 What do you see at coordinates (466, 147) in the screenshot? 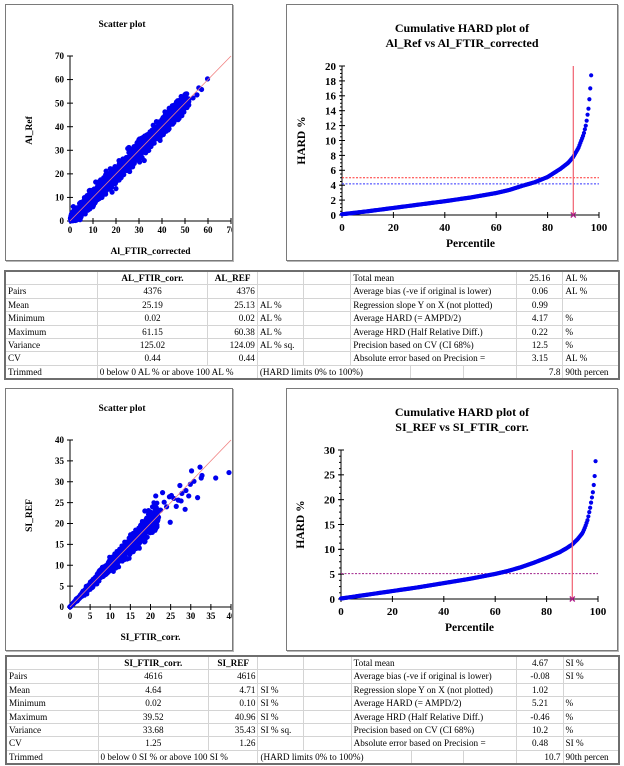
I see `axes: 0 20 40 60 80 100 0 2 4 6 8 10 12 14 16 18 20` at bounding box center [466, 147].